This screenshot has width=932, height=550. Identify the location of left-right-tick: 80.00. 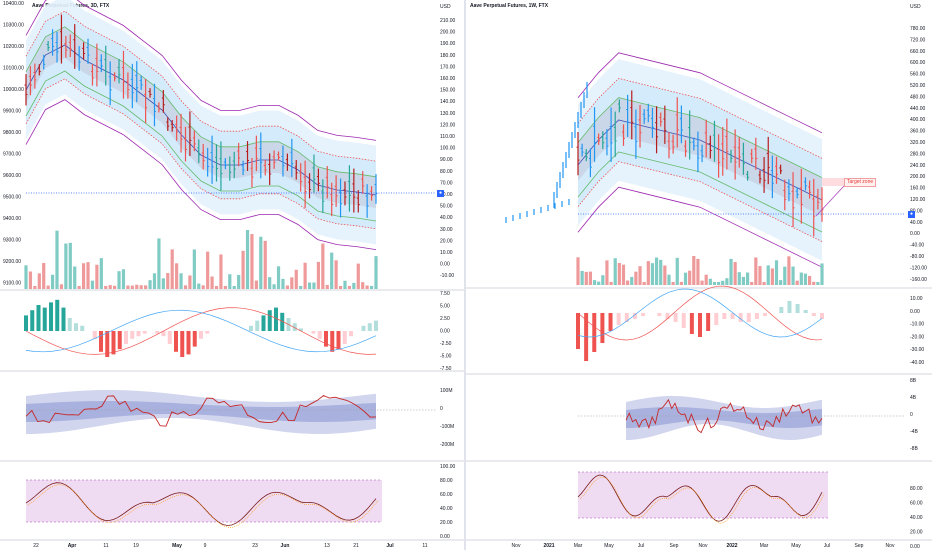
(446, 172).